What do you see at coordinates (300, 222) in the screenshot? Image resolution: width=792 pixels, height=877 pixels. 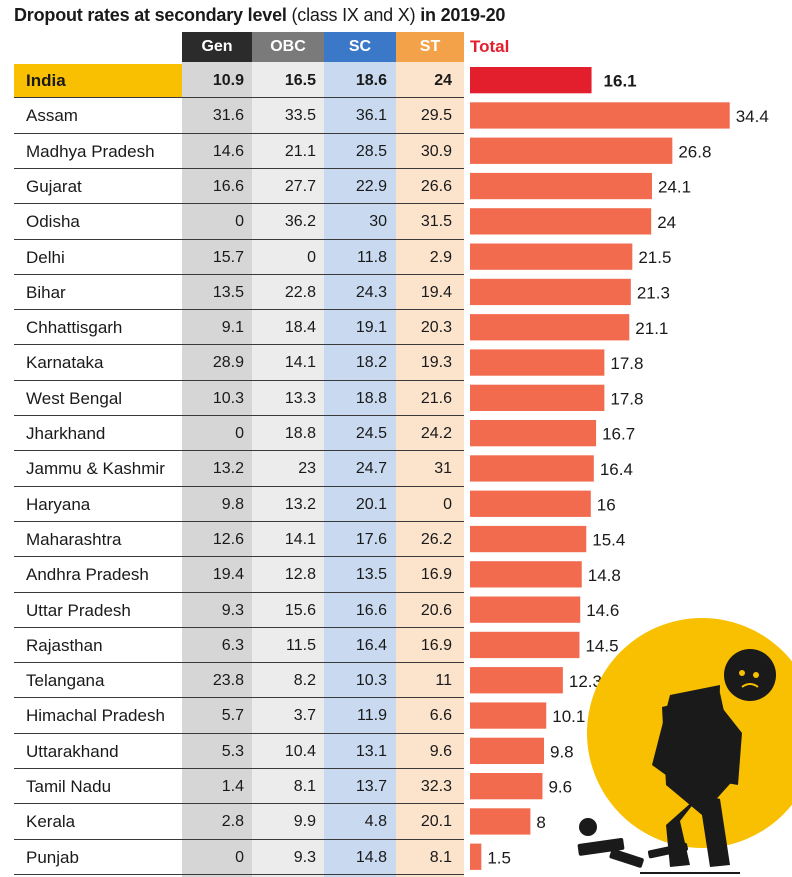 I see `obc-value: 36.2` at bounding box center [300, 222].